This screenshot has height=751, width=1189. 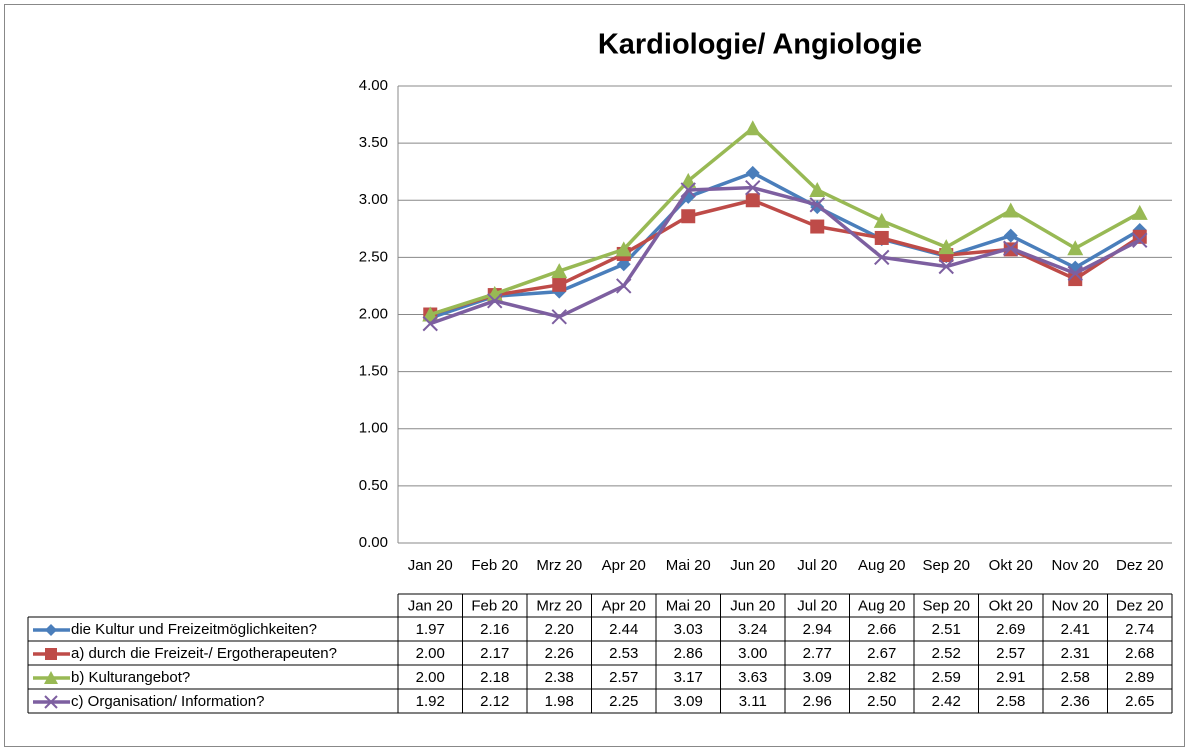 I want to click on table-cell: 2.51, so click(x=946, y=629).